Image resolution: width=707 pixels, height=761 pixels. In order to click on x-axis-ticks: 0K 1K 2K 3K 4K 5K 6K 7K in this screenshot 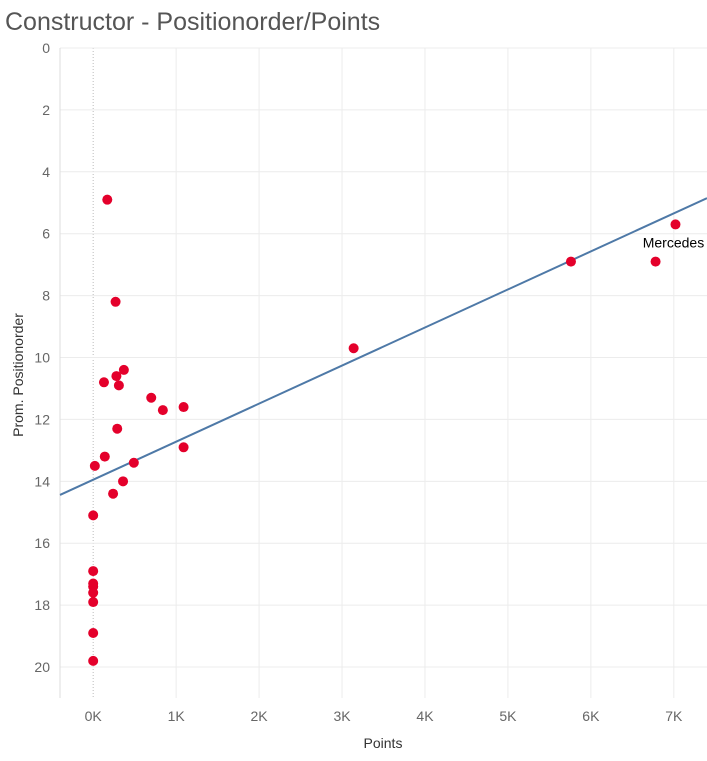, I will do `click(384, 716)`.